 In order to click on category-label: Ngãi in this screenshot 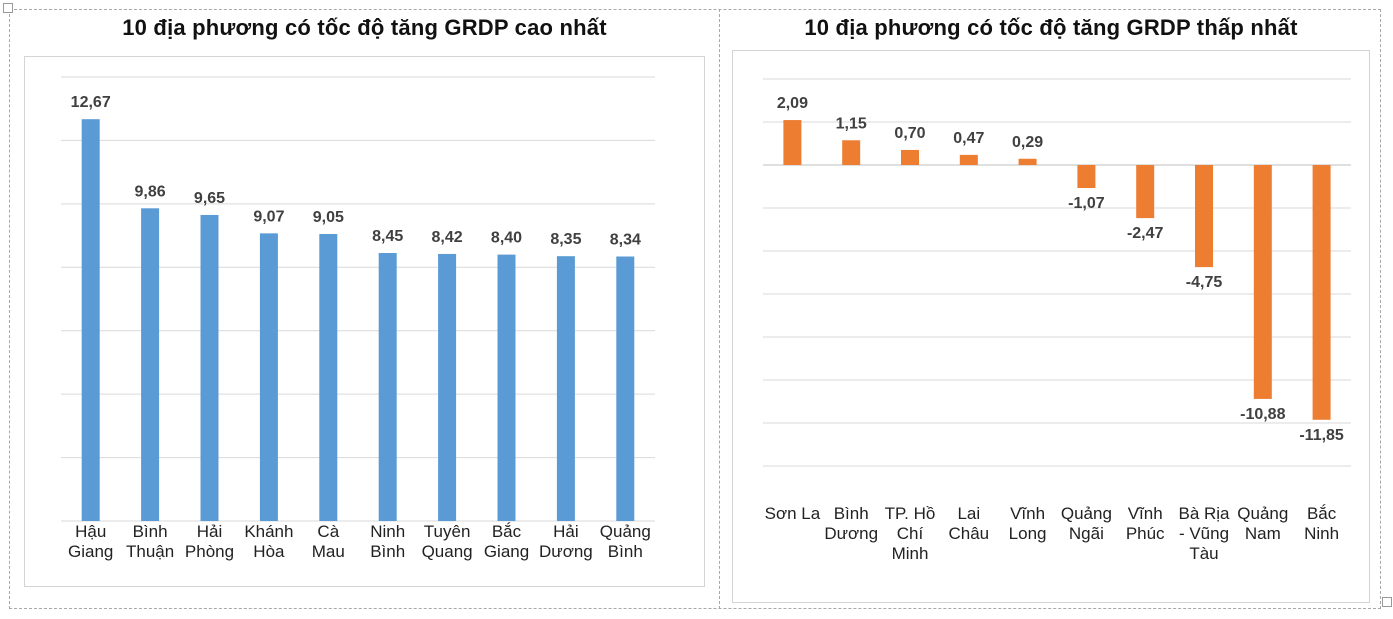, I will do `click(1086, 533)`.